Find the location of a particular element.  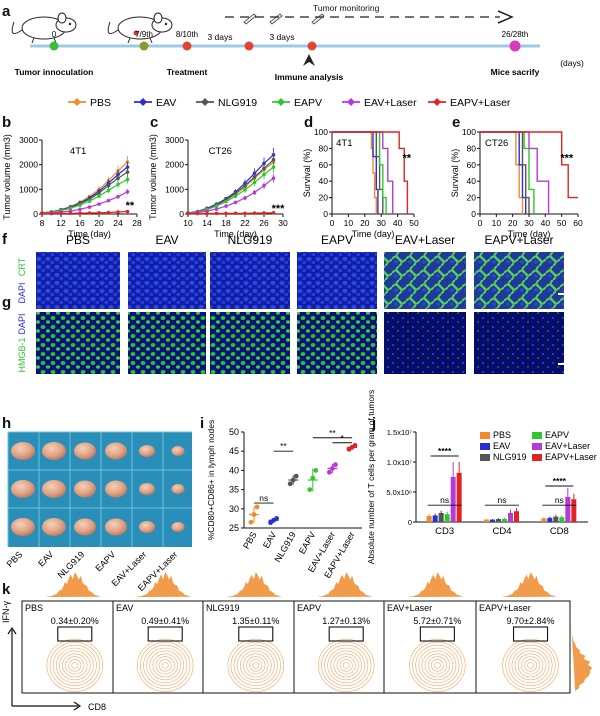

x-tick-label: 28 is located at coordinates (137, 223).